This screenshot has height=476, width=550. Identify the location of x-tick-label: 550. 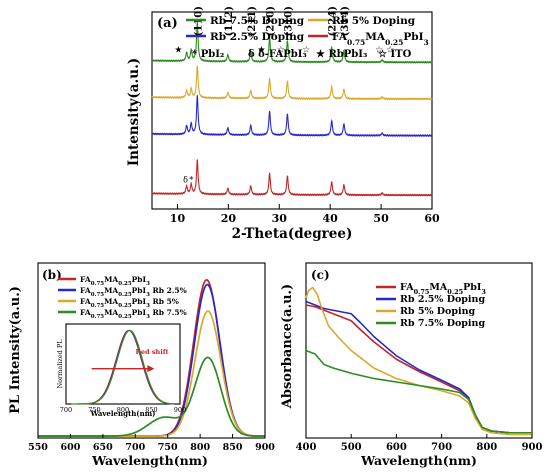
(38, 447).